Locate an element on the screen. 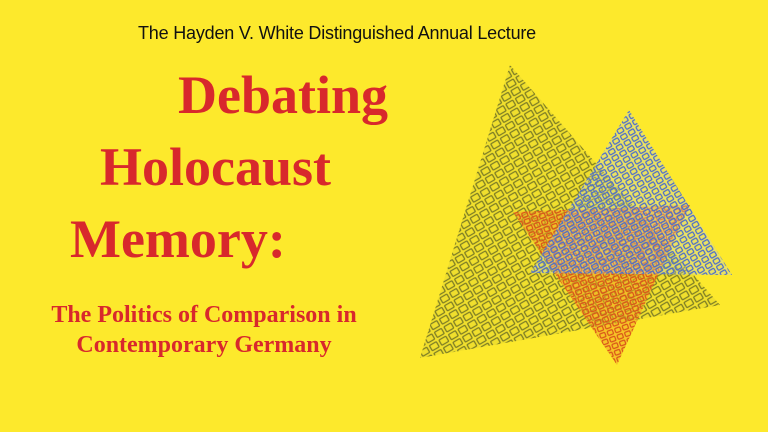 Image resolution: width=768 pixels, height=432 pixels. title-line-3: Memory: is located at coordinates (178, 239).